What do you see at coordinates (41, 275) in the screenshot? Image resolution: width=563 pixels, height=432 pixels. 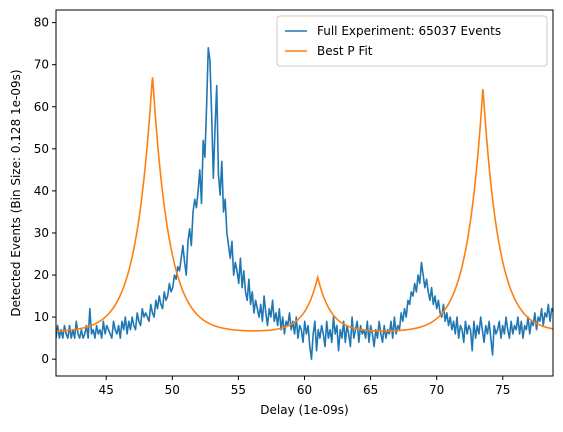 I see `y-tick-label: 20` at bounding box center [41, 275].